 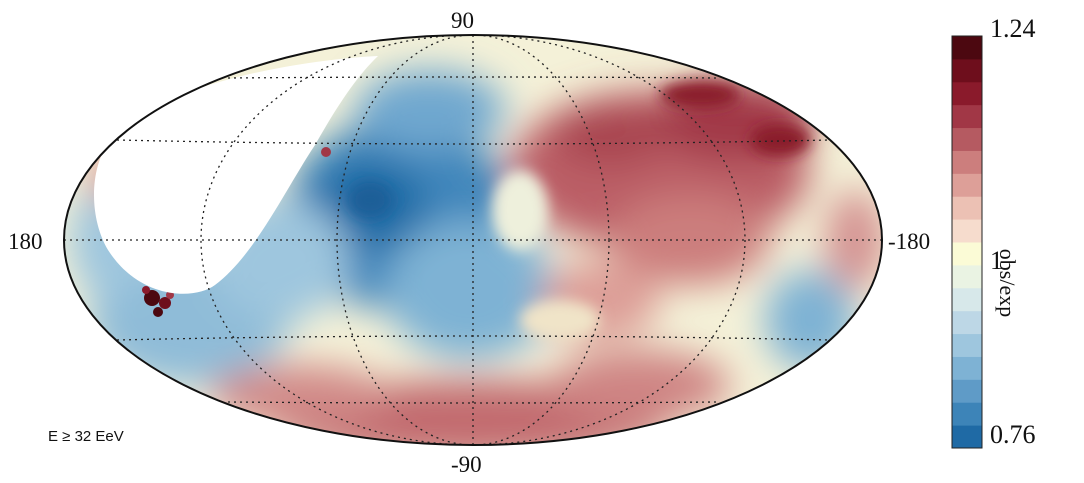 I want to click on excess-hot-n, so click(x=610, y=135).